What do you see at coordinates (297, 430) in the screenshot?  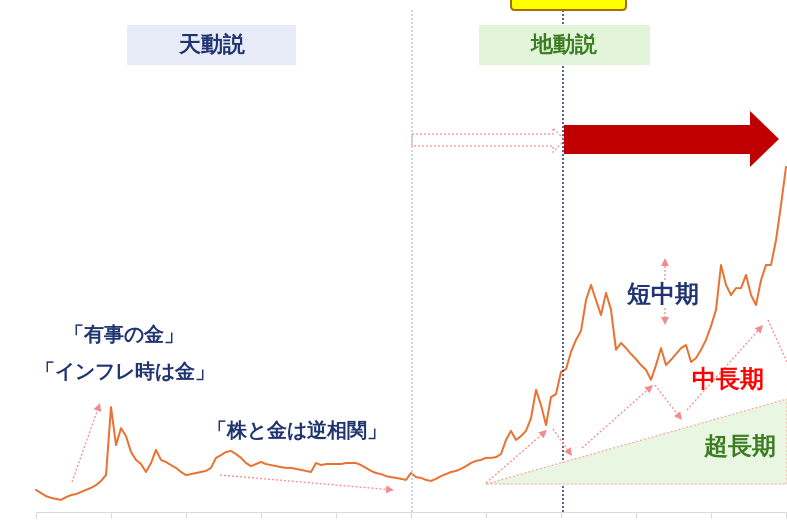 I see `annotation: 「株と金は逆相関」` at bounding box center [297, 430].